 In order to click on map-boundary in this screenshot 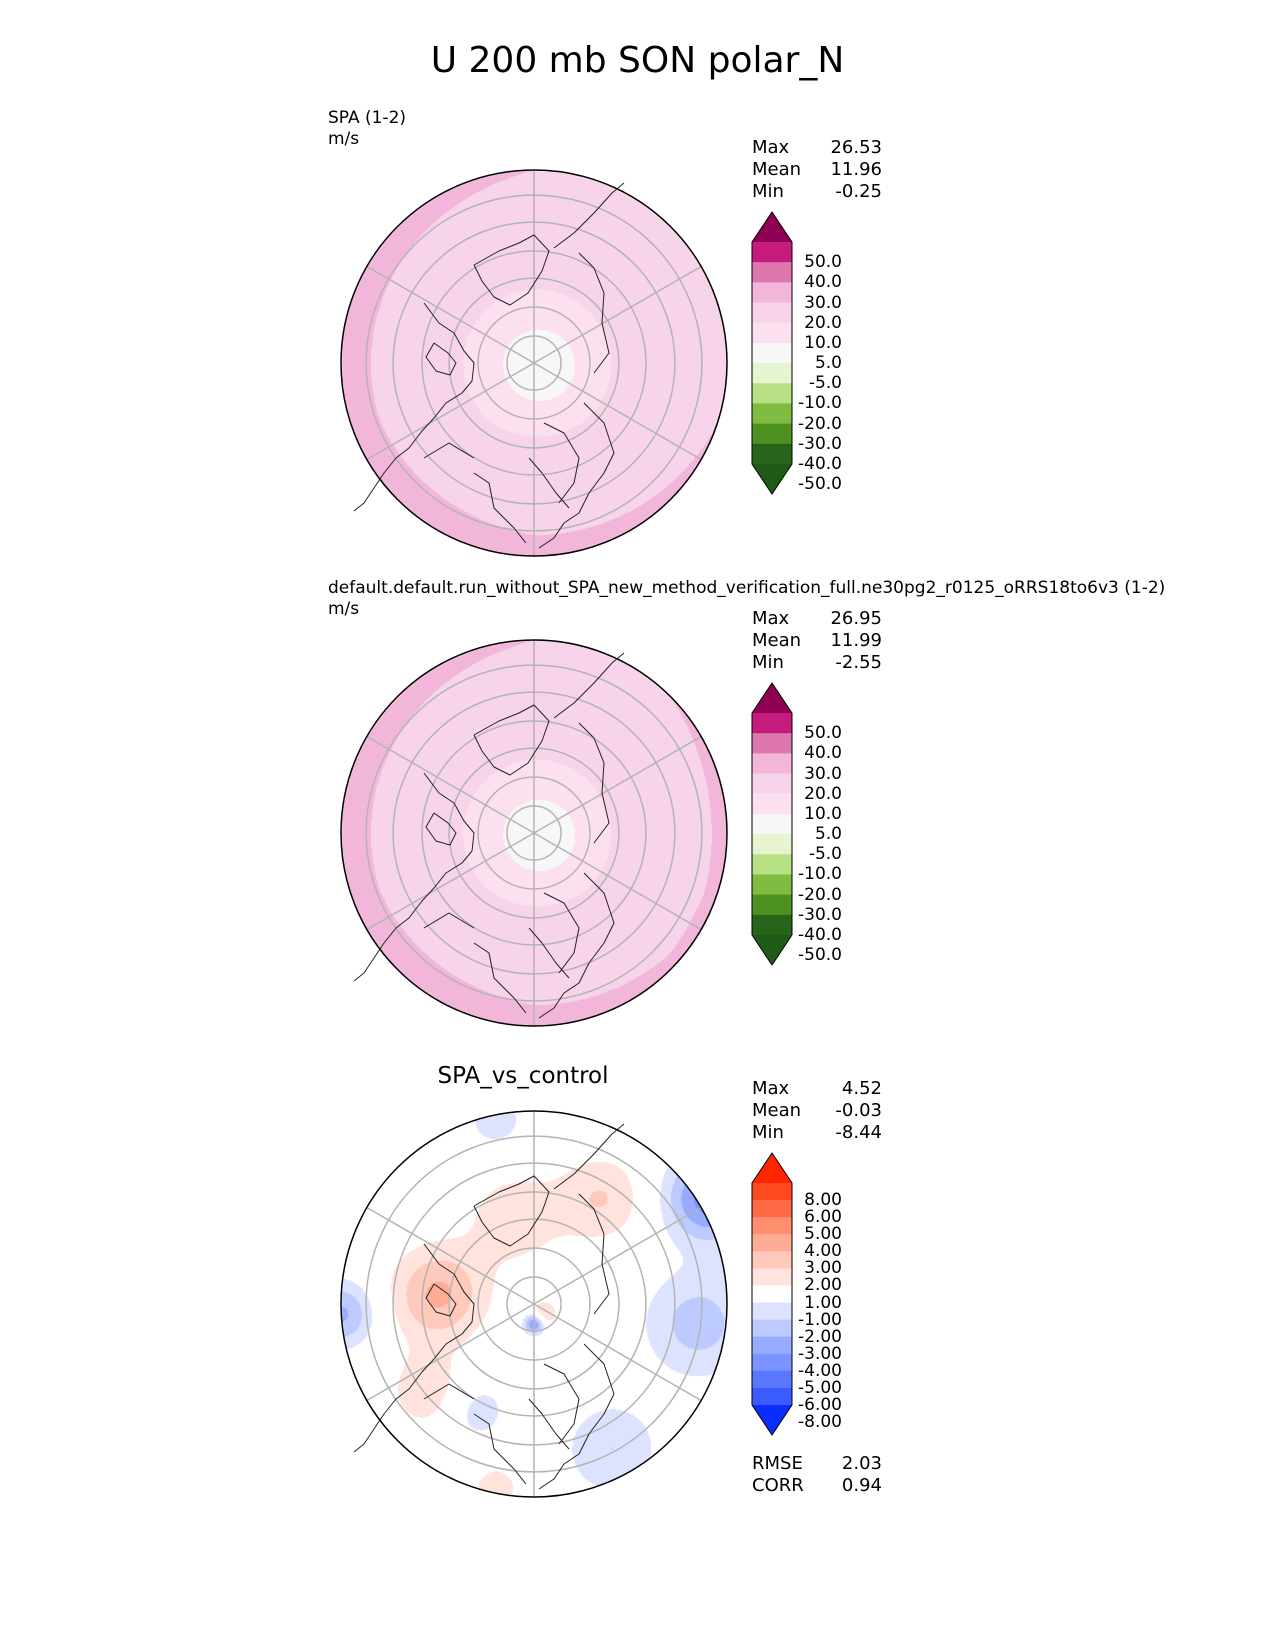, I will do `click(534, 1304)`.